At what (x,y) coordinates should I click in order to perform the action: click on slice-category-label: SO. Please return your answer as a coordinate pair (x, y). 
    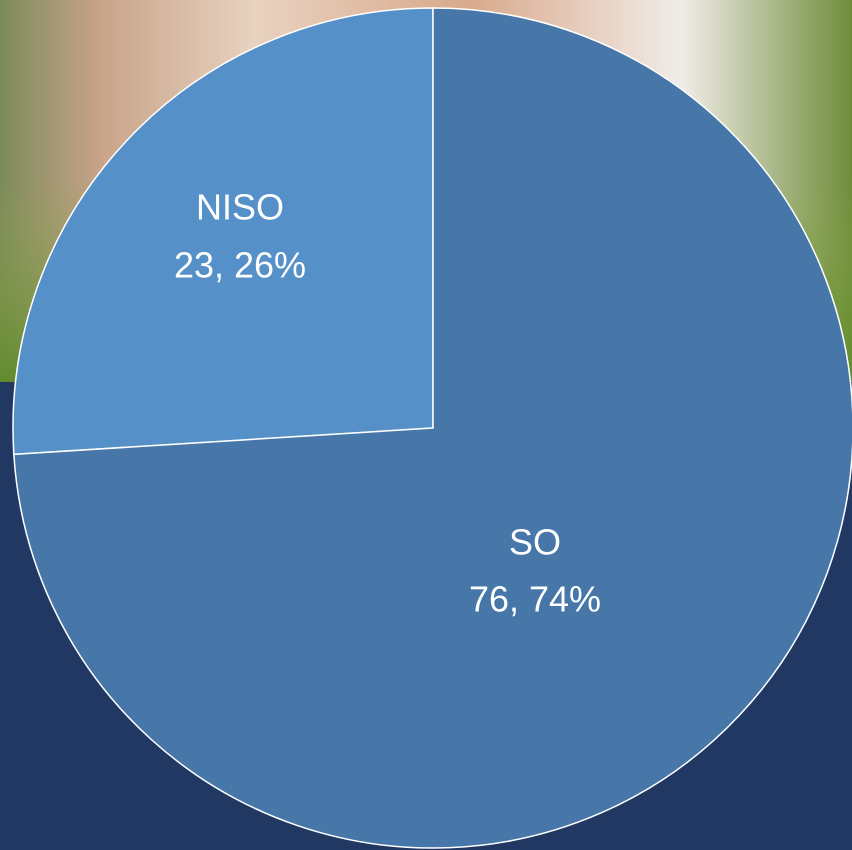
    Looking at the image, I should click on (535, 542).